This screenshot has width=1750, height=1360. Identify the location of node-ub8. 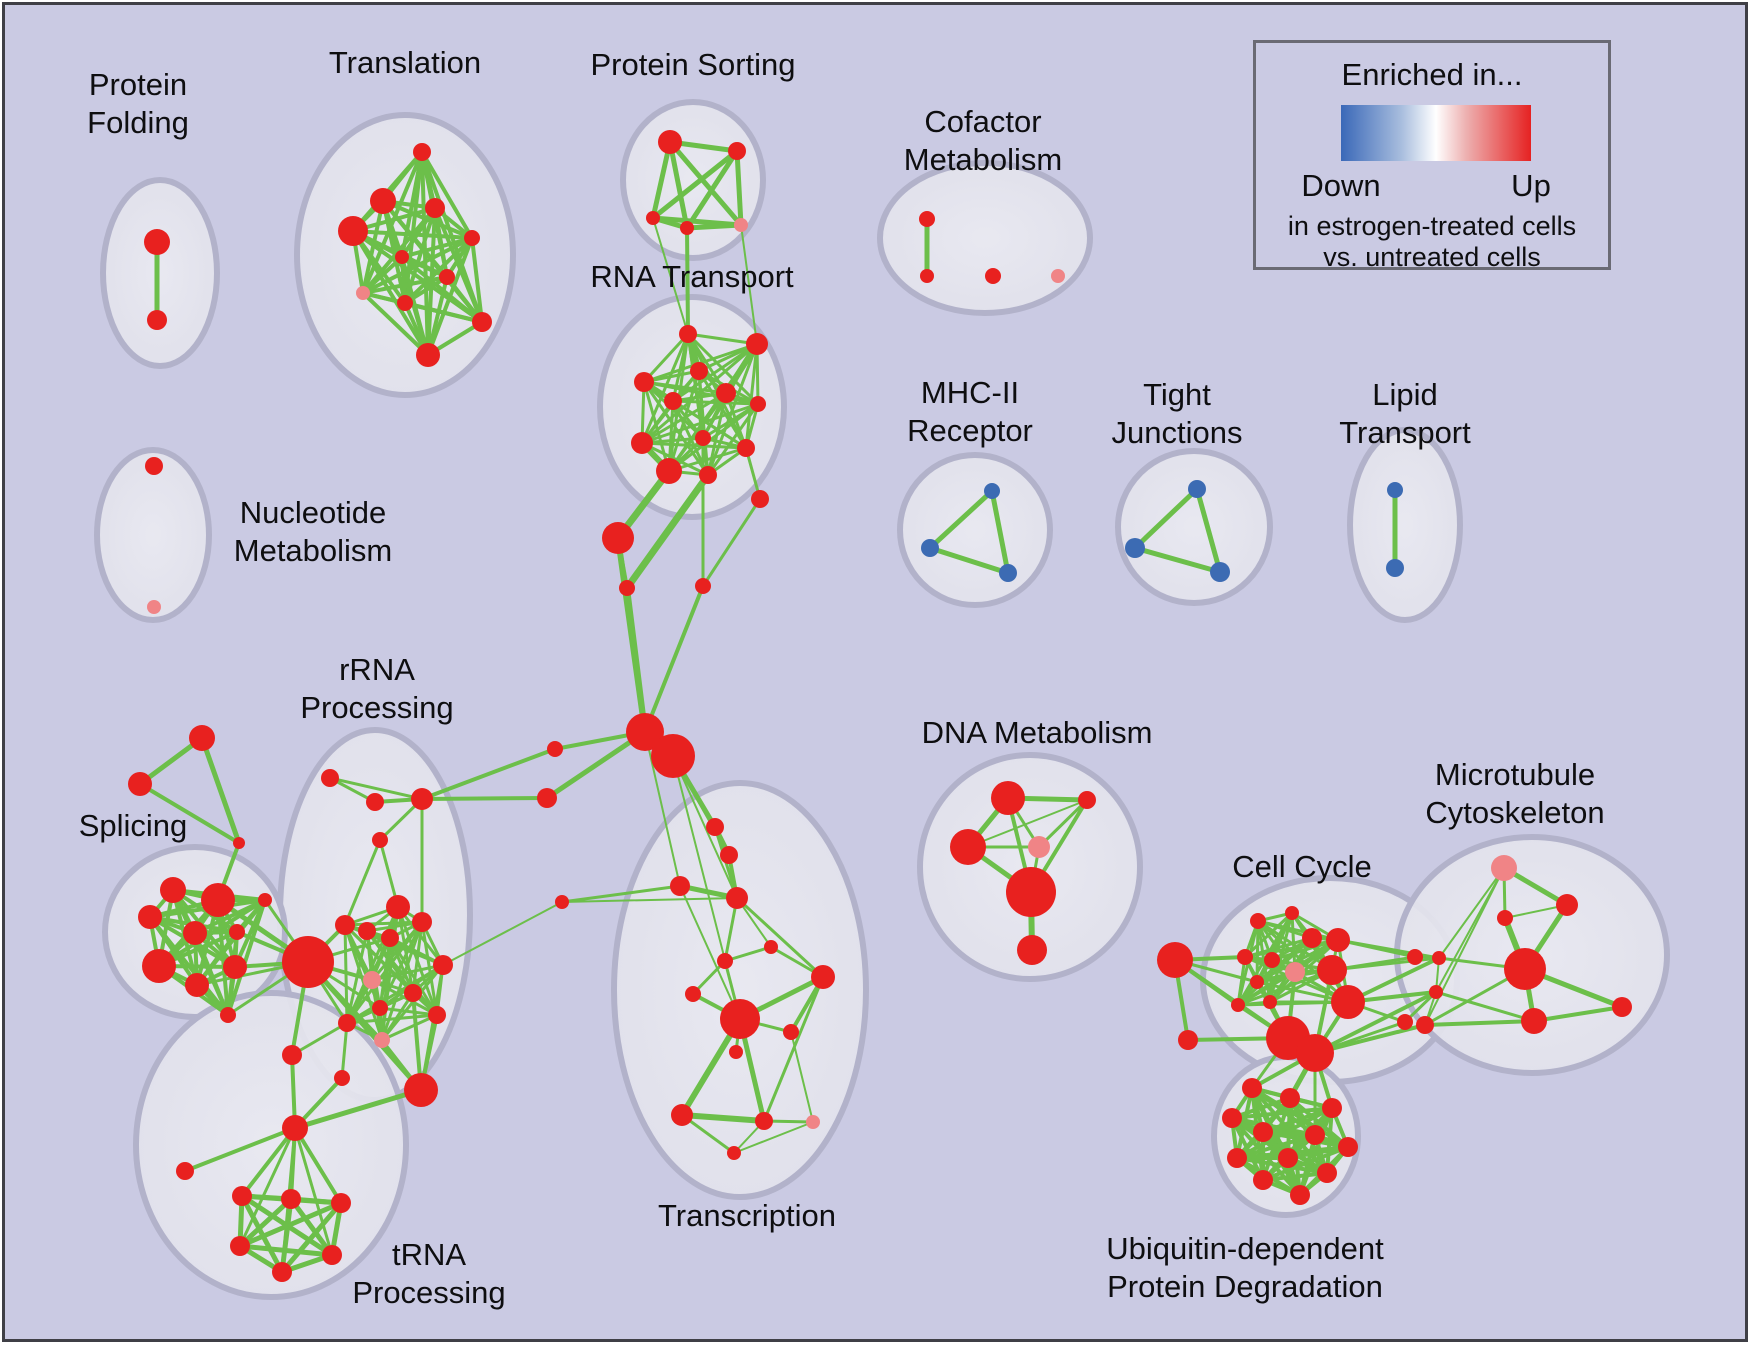
(1288, 1158).